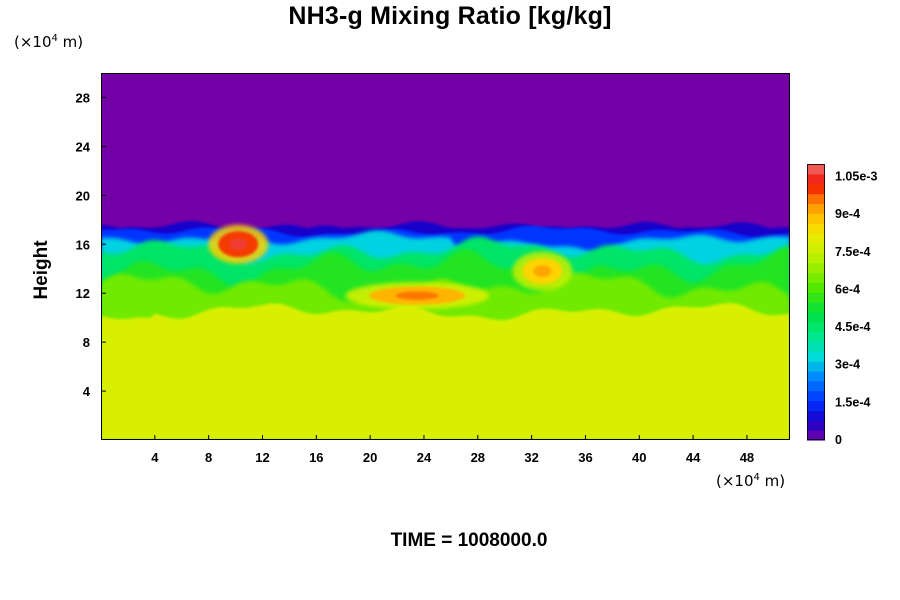 Image resolution: width=900 pixels, height=600 pixels. I want to click on x-axis: 4 8 12 16 20 24 28 32 36 40 44 48, so click(452, 450).